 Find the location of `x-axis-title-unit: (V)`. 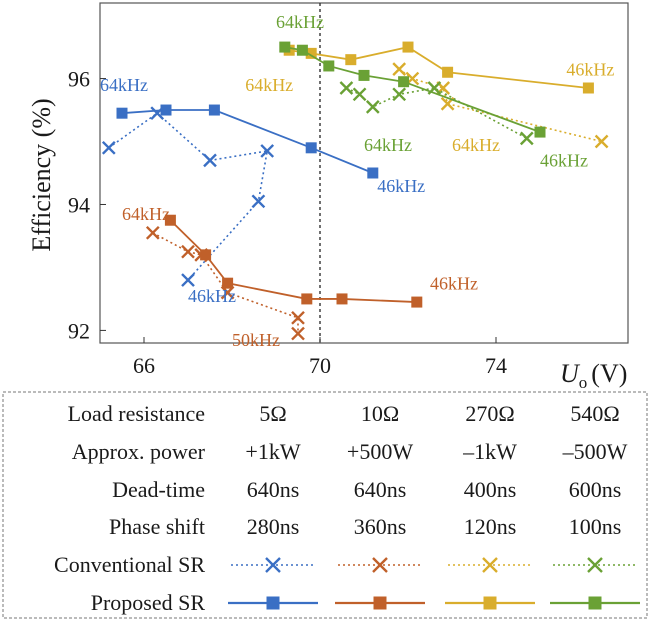

x-axis-title-unit: (V) is located at coordinates (609, 373).